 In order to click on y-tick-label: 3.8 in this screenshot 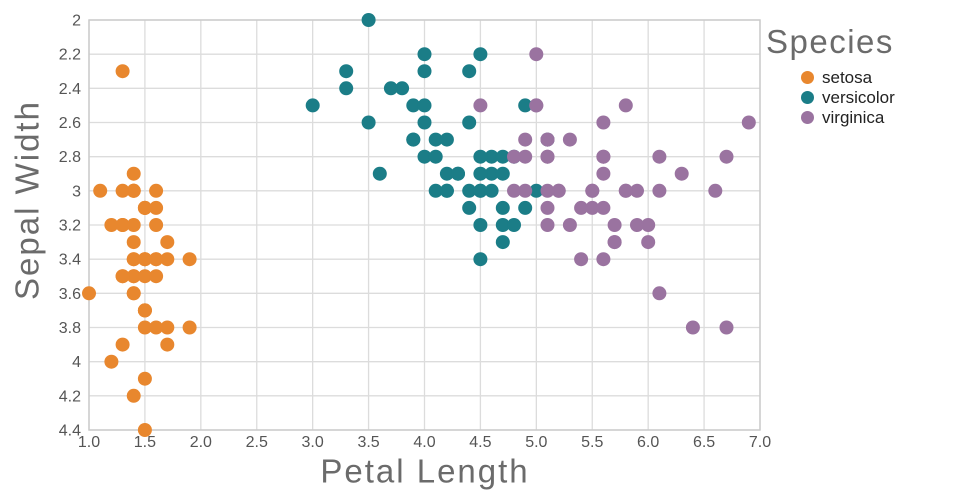, I will do `click(70, 328)`.